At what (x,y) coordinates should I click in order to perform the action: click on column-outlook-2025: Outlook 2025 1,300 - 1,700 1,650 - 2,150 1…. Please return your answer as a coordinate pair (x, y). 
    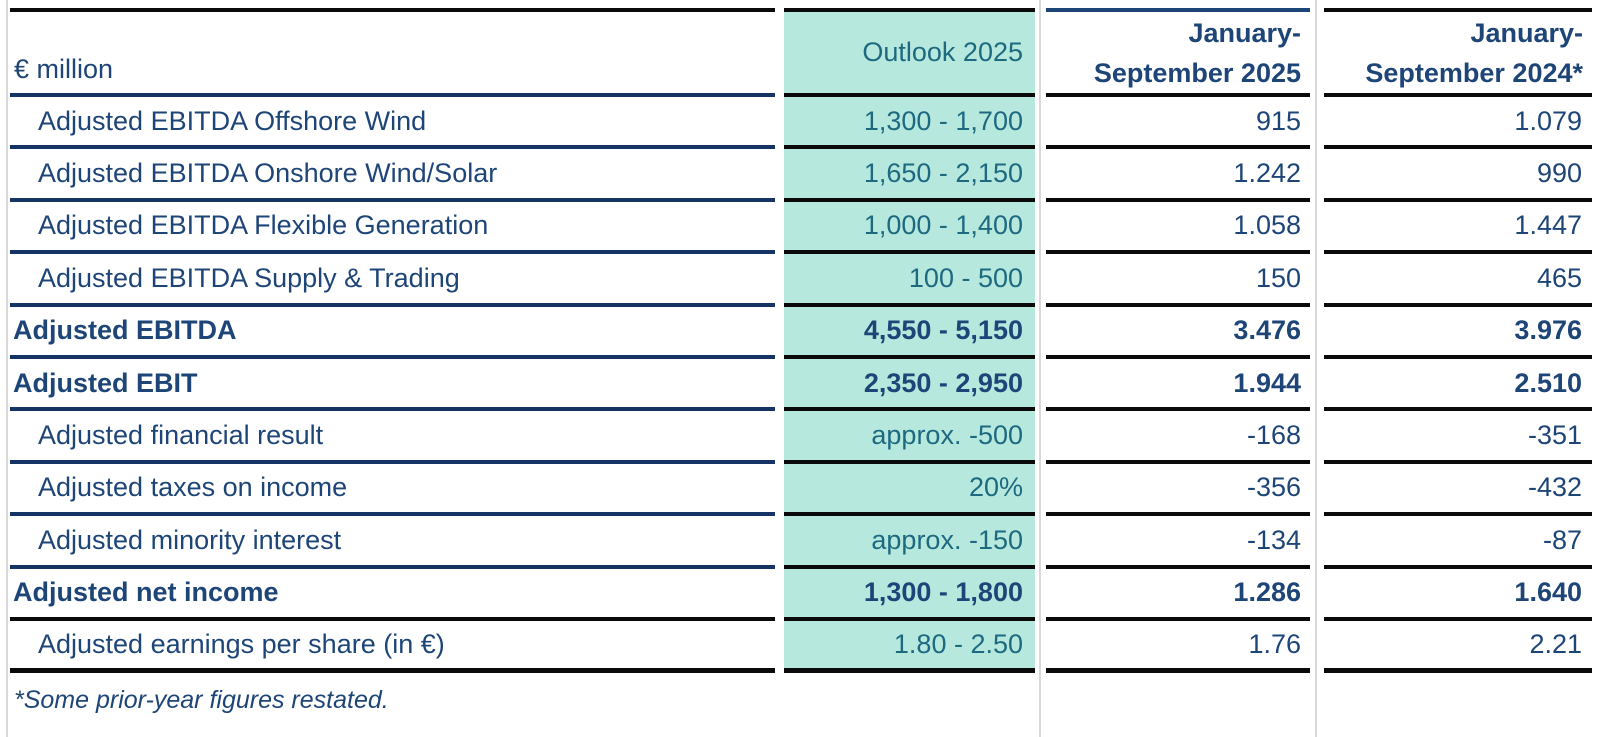
    Looking at the image, I should click on (909, 341).